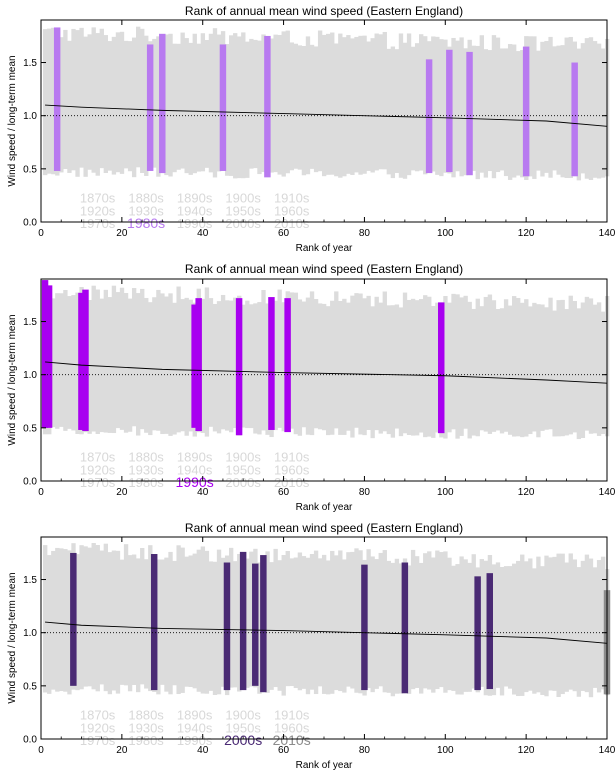 This screenshot has height=781, width=615. What do you see at coordinates (30, 116) in the screenshot?
I see `y-tick-label: 1.0` at bounding box center [30, 116].